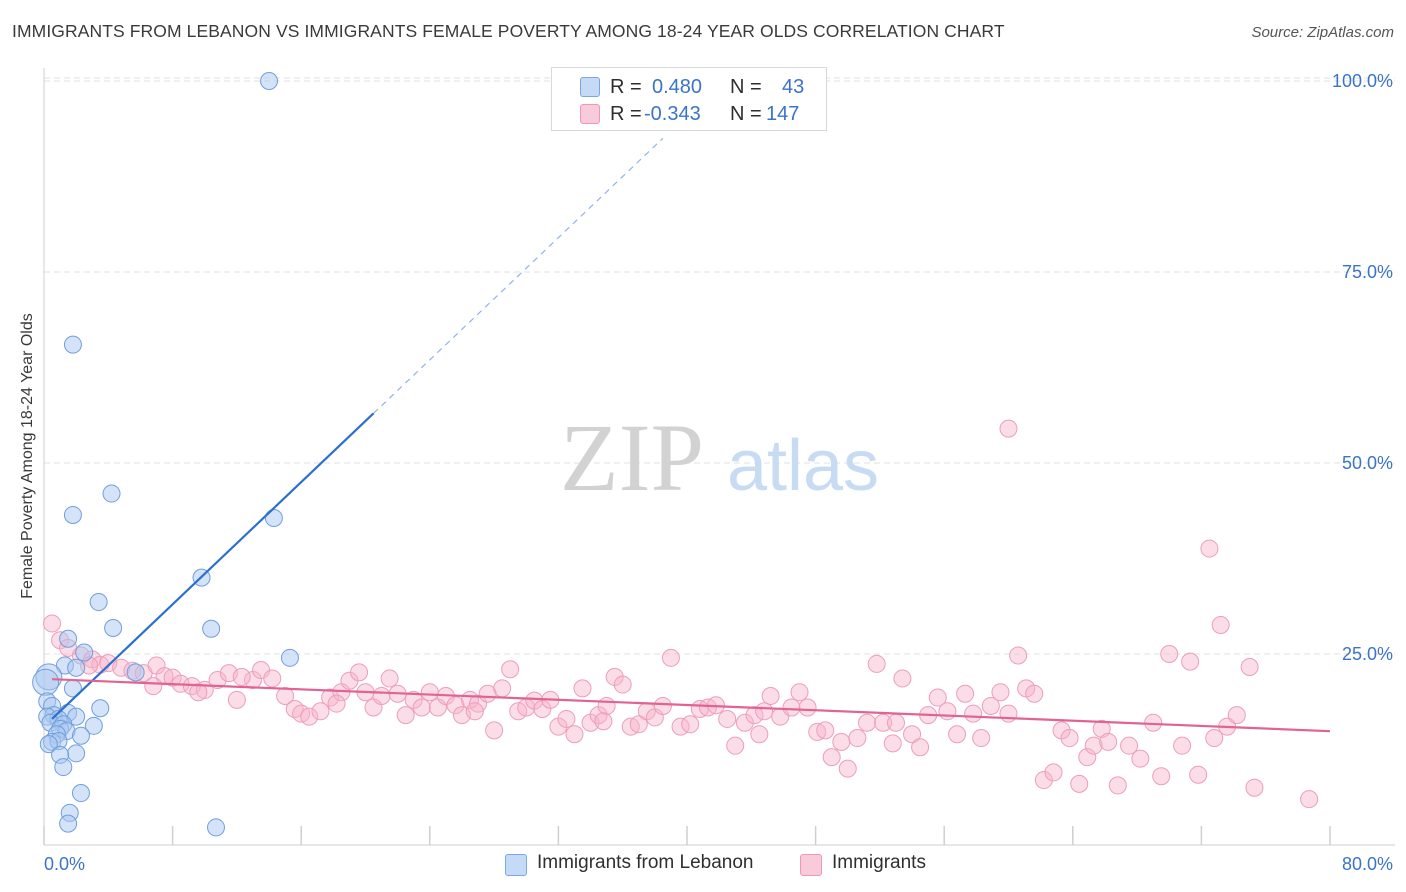 The width and height of the screenshot is (1406, 892). What do you see at coordinates (213, 566) in the screenshot?
I see `trend-line-lebanon` at bounding box center [213, 566].